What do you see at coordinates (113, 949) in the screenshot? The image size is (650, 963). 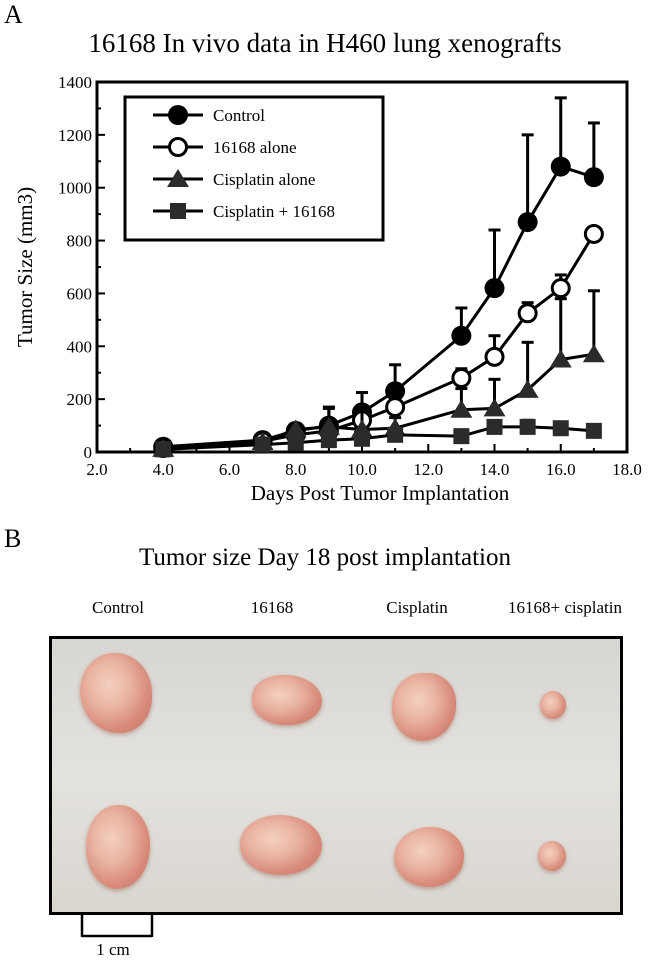 I see `scale-bar-label: 1 cm` at bounding box center [113, 949].